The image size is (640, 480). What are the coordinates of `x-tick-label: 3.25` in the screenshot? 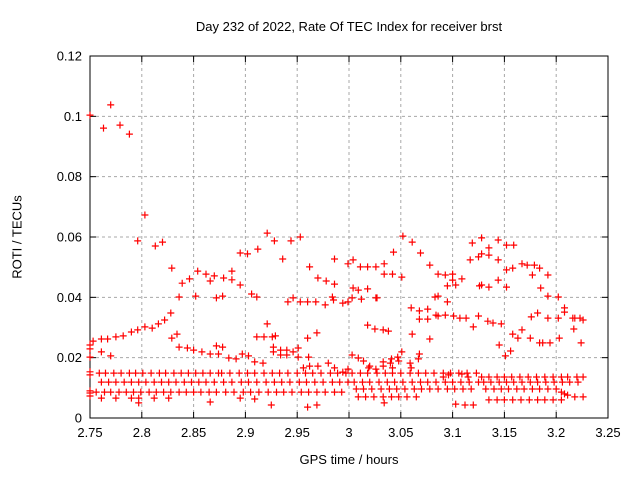 It's located at (607, 432).